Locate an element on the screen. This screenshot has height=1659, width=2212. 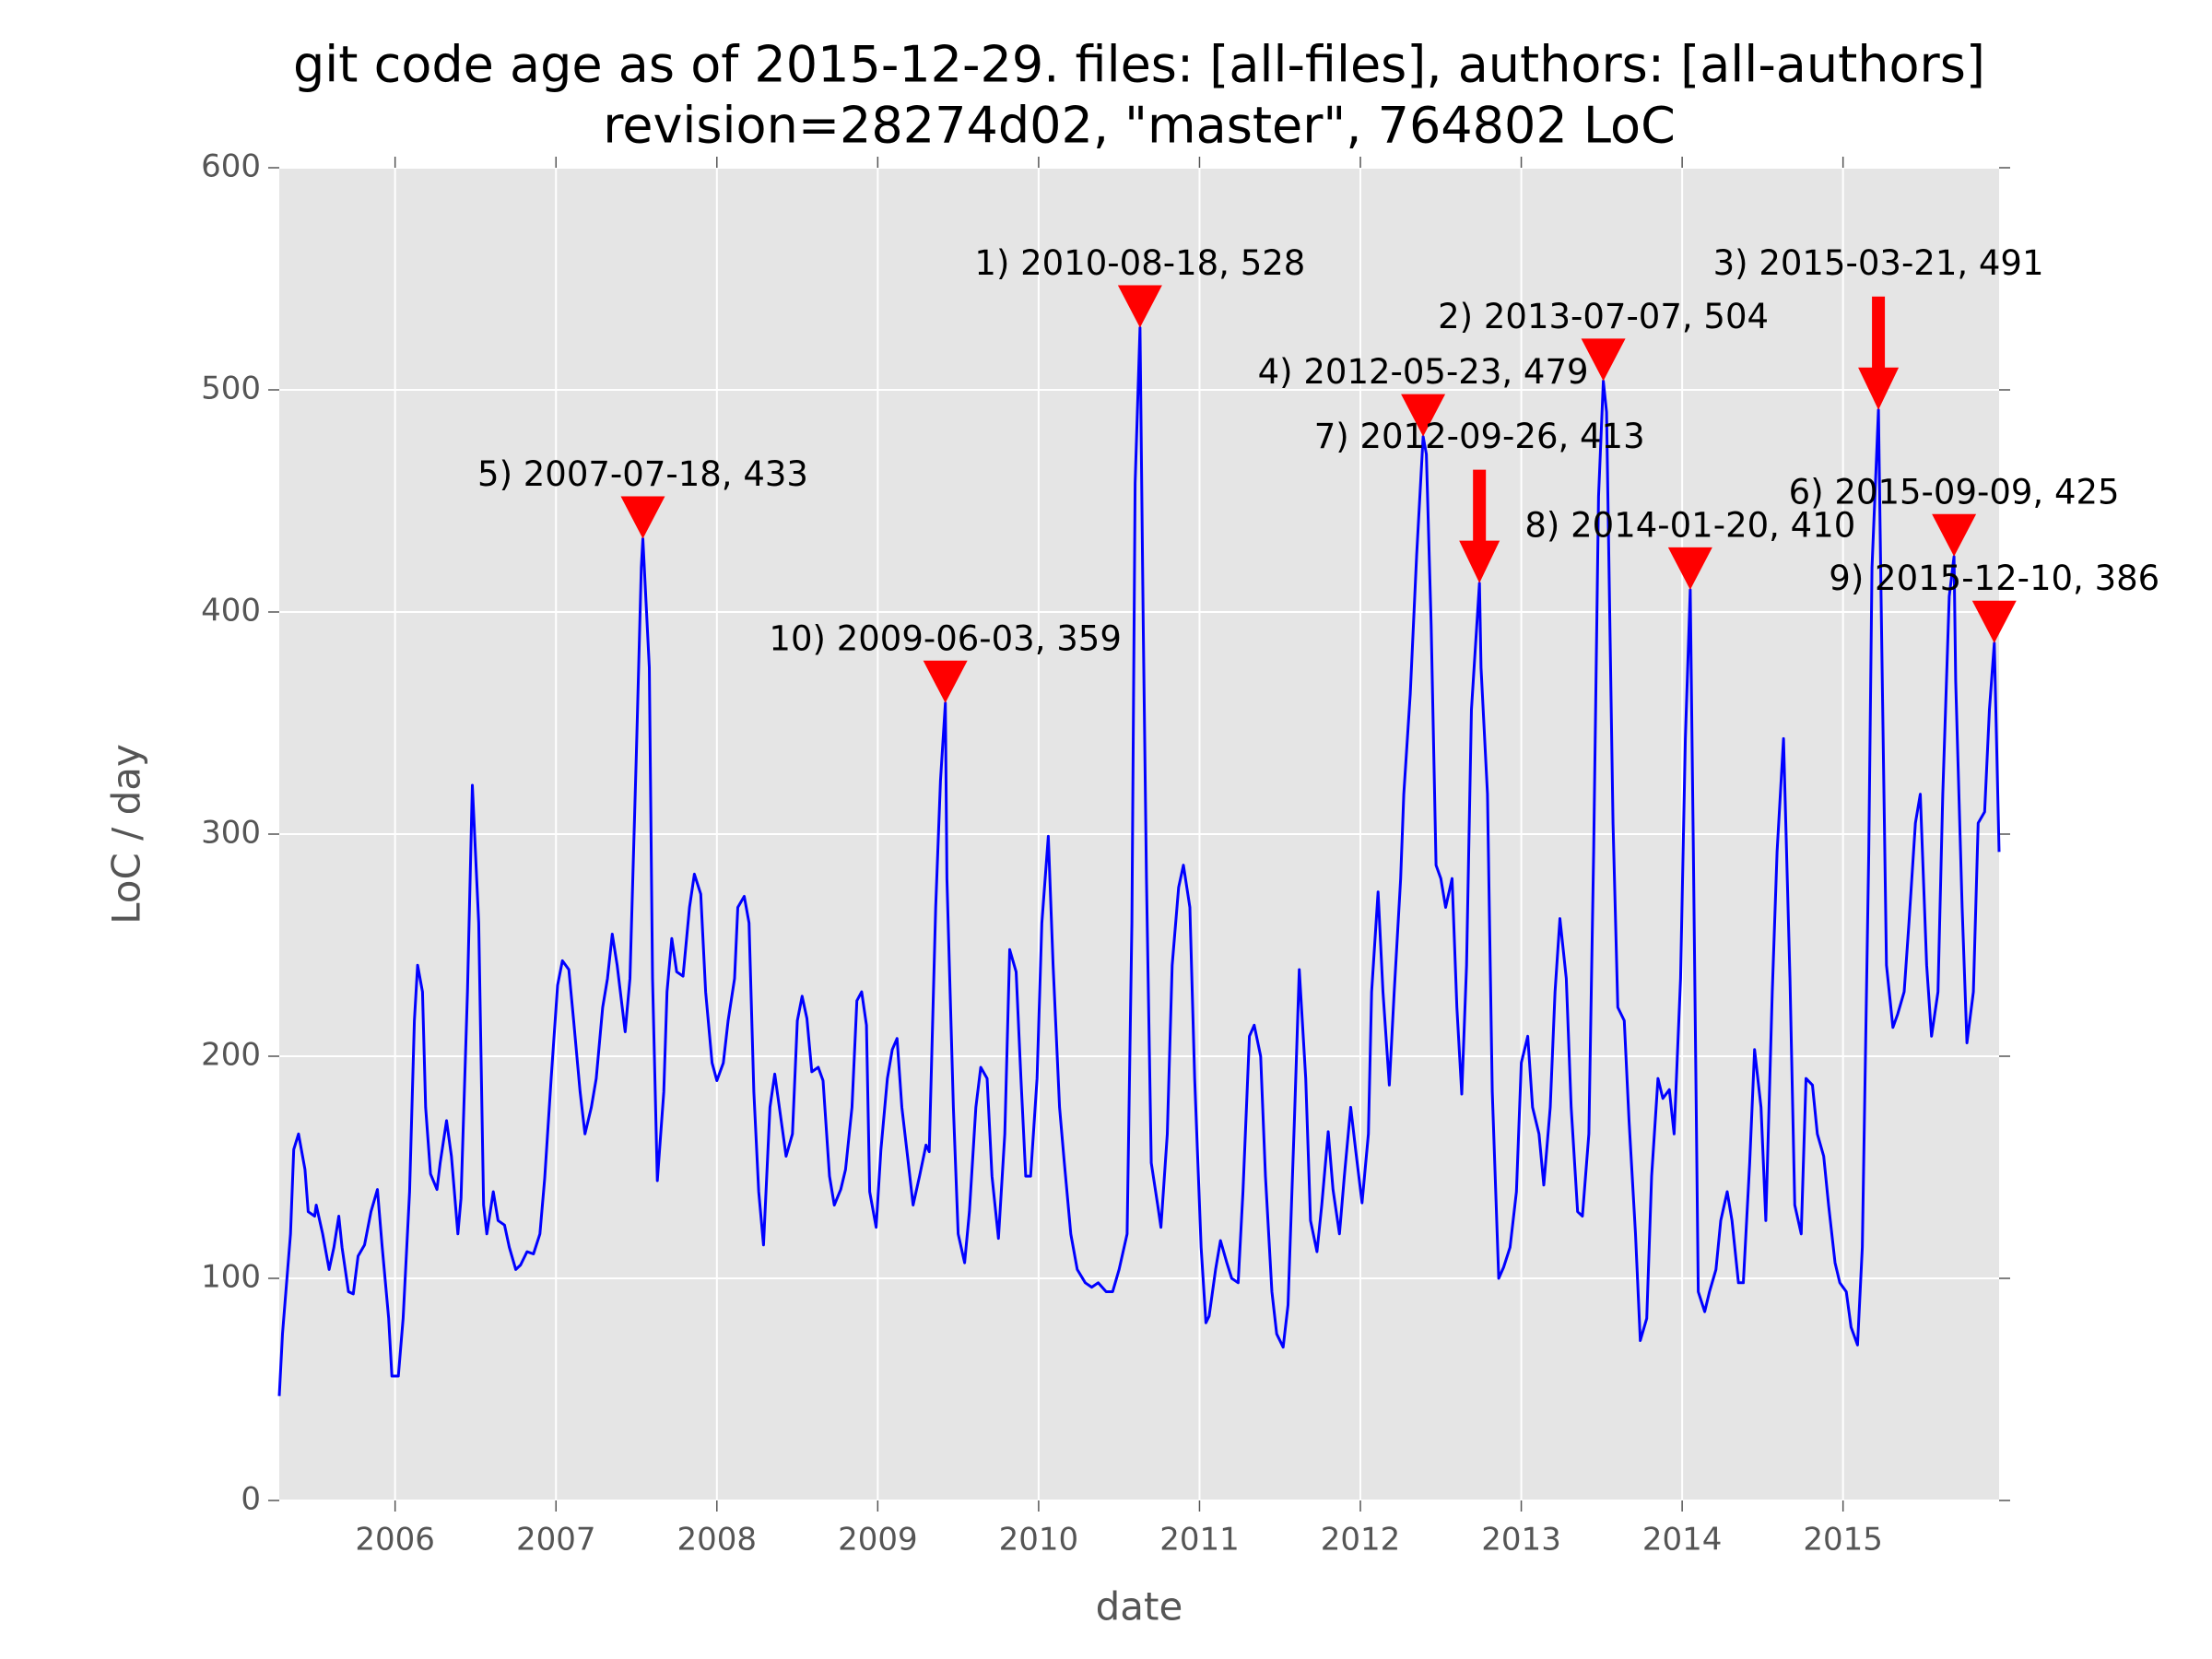
y-tick-label: 500 is located at coordinates (231, 389).